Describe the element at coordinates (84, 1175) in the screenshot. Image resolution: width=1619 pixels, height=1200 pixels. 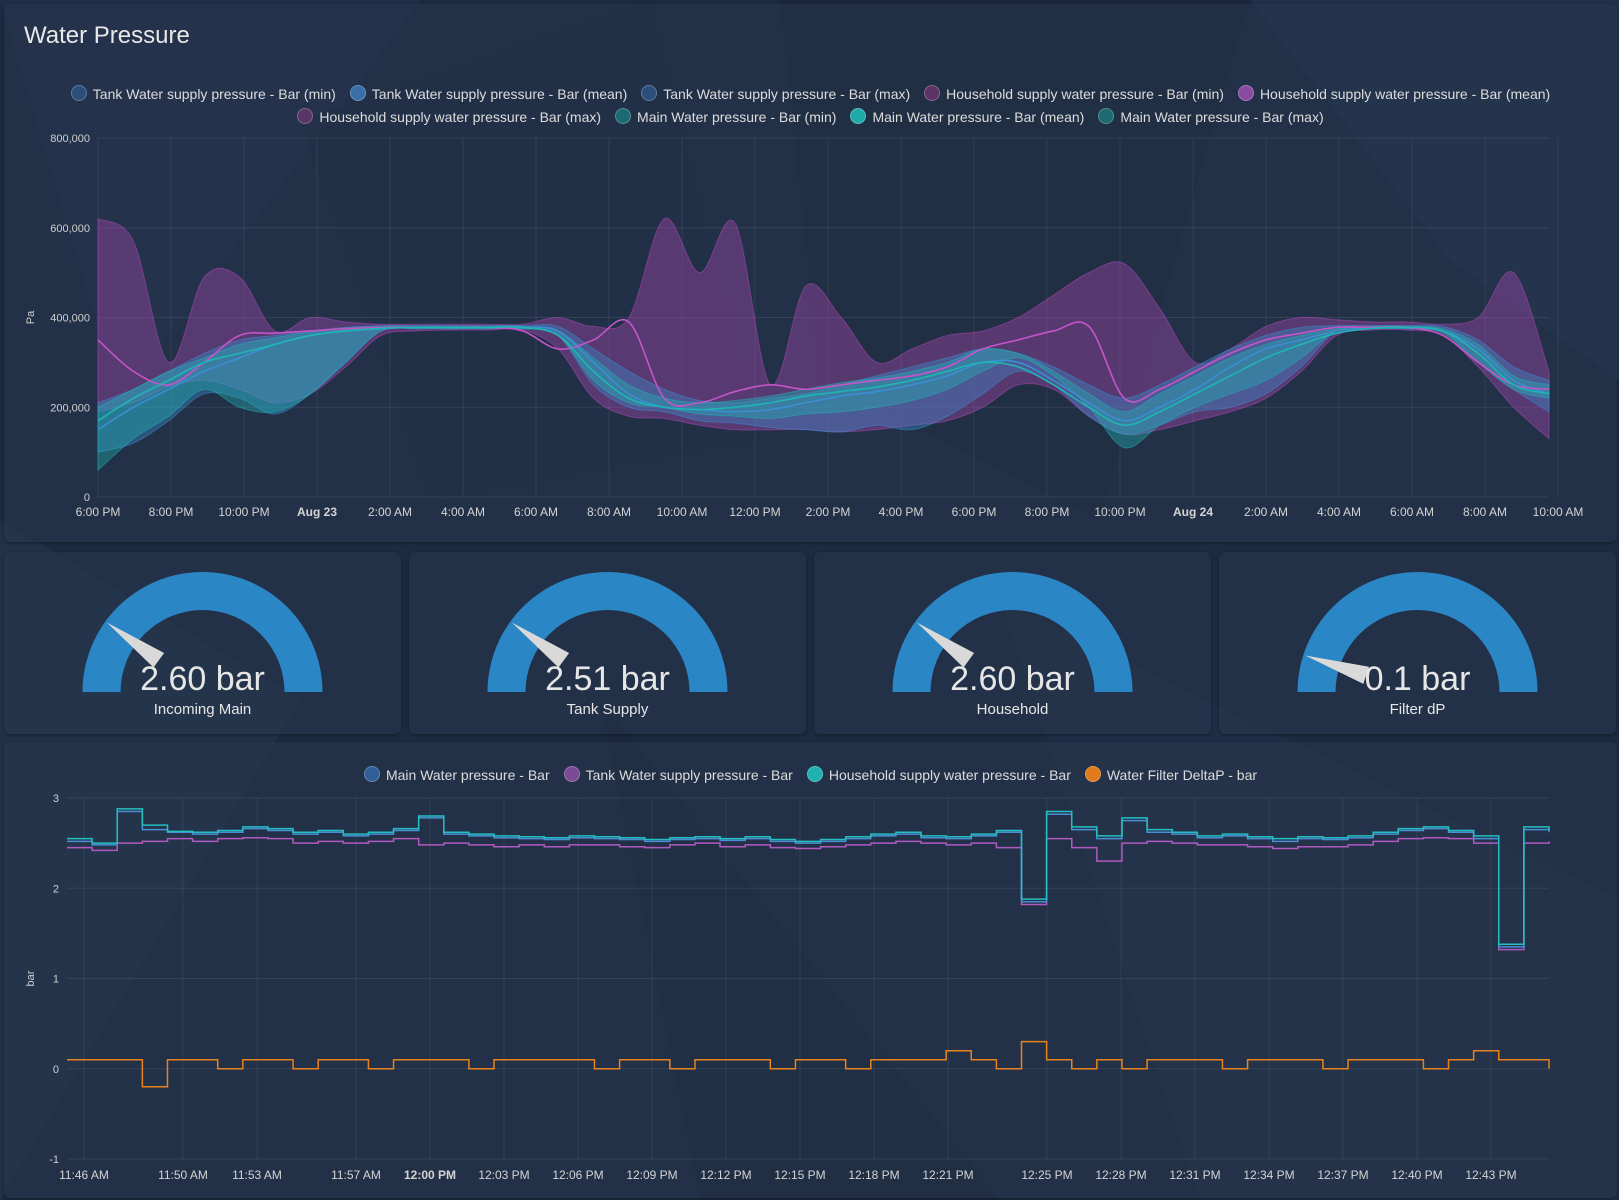
I see `x-tick-label: 11:46 AM` at that location.